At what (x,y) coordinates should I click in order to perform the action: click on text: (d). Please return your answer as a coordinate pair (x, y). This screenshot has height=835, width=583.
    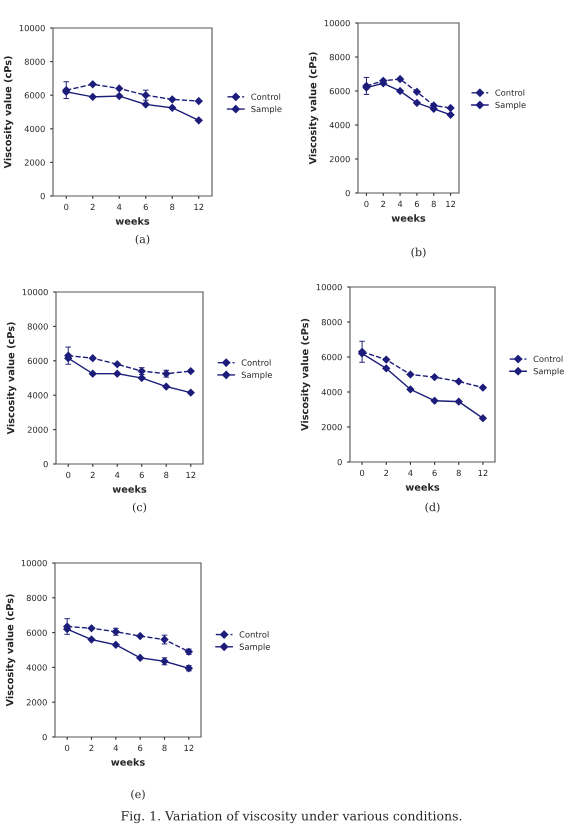
    Looking at the image, I should click on (432, 507).